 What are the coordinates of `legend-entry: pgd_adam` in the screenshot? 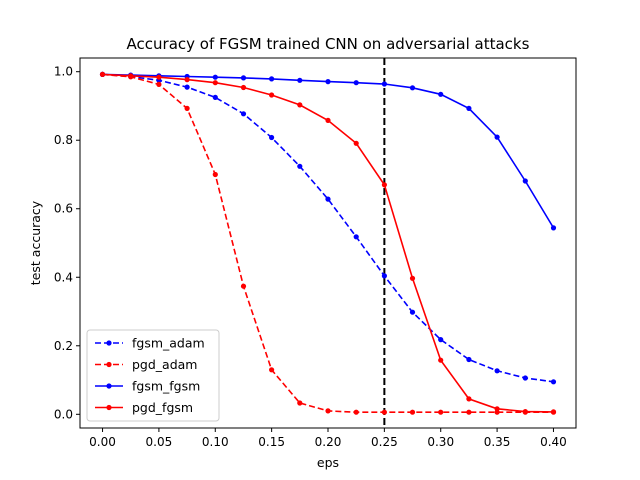 It's located at (146, 364).